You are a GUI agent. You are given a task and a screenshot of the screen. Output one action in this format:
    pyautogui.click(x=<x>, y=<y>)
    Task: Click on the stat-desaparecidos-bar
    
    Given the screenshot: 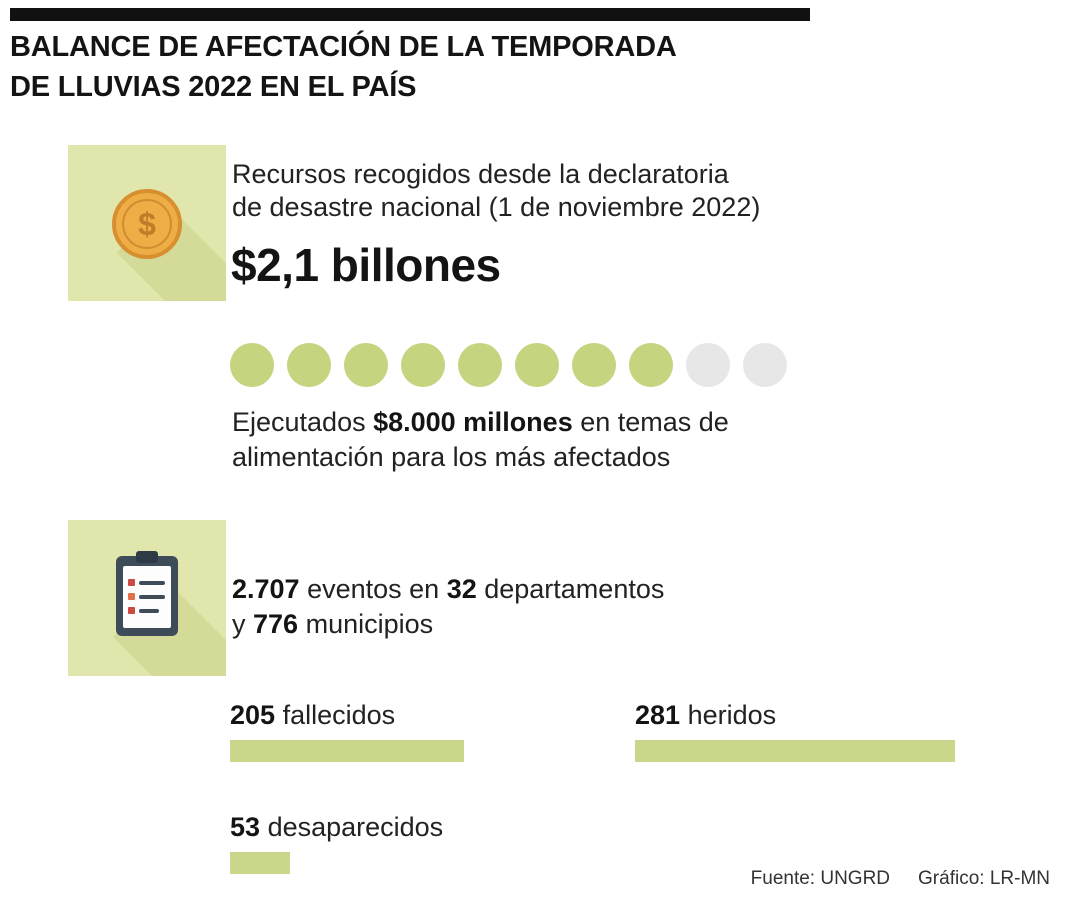 What is the action you would take?
    pyautogui.click(x=260, y=863)
    